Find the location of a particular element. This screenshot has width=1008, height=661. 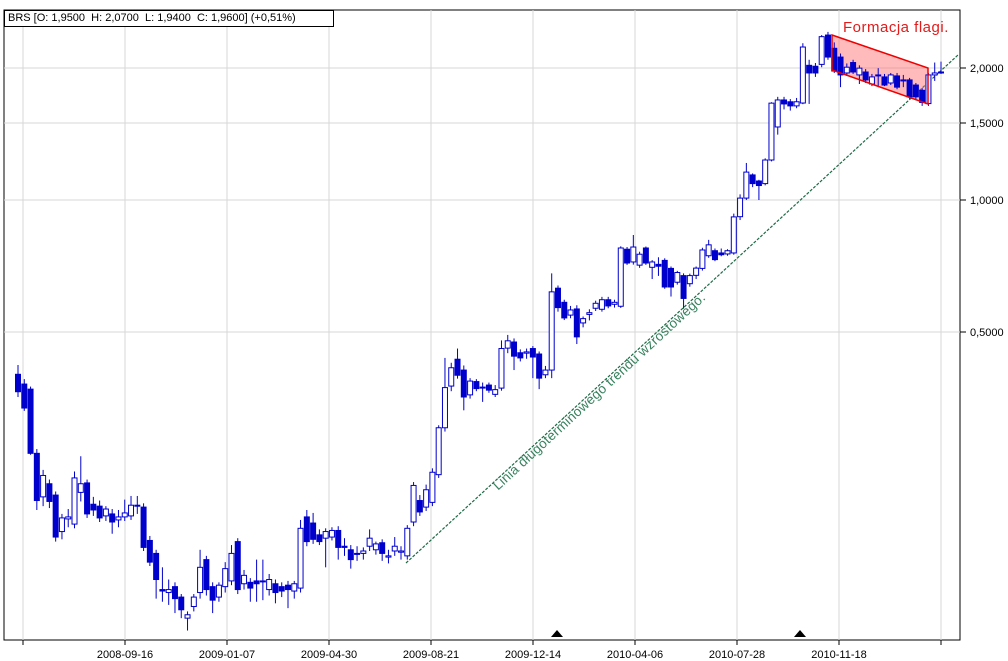

x-axis-tick-label: 2010-07-28 is located at coordinates (737, 655).